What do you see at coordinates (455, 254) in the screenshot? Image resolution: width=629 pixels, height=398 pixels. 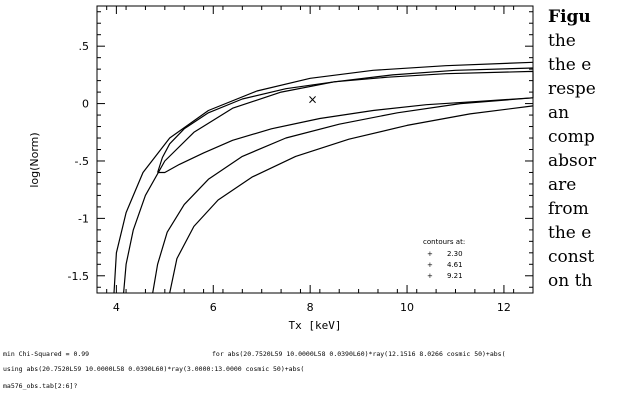 I see `legend-level-label: 2.30` at bounding box center [455, 254].